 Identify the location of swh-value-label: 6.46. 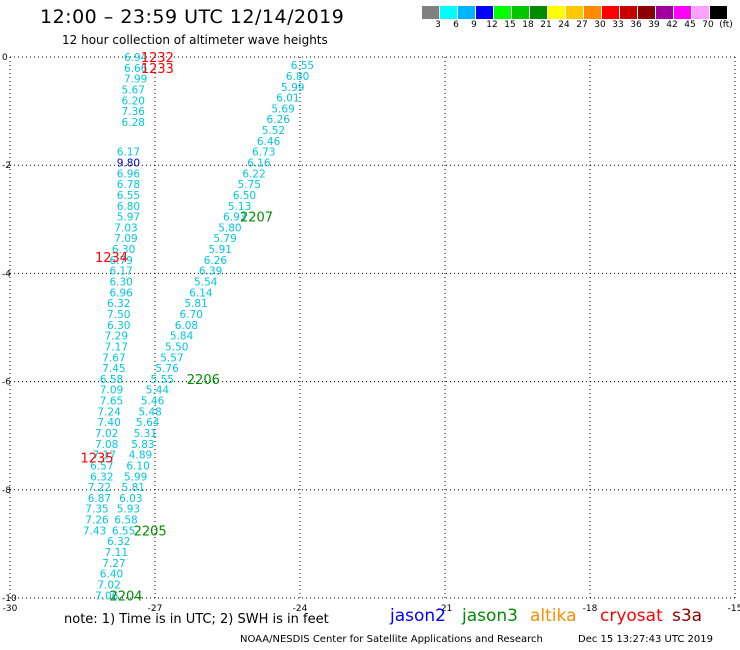
(269, 142).